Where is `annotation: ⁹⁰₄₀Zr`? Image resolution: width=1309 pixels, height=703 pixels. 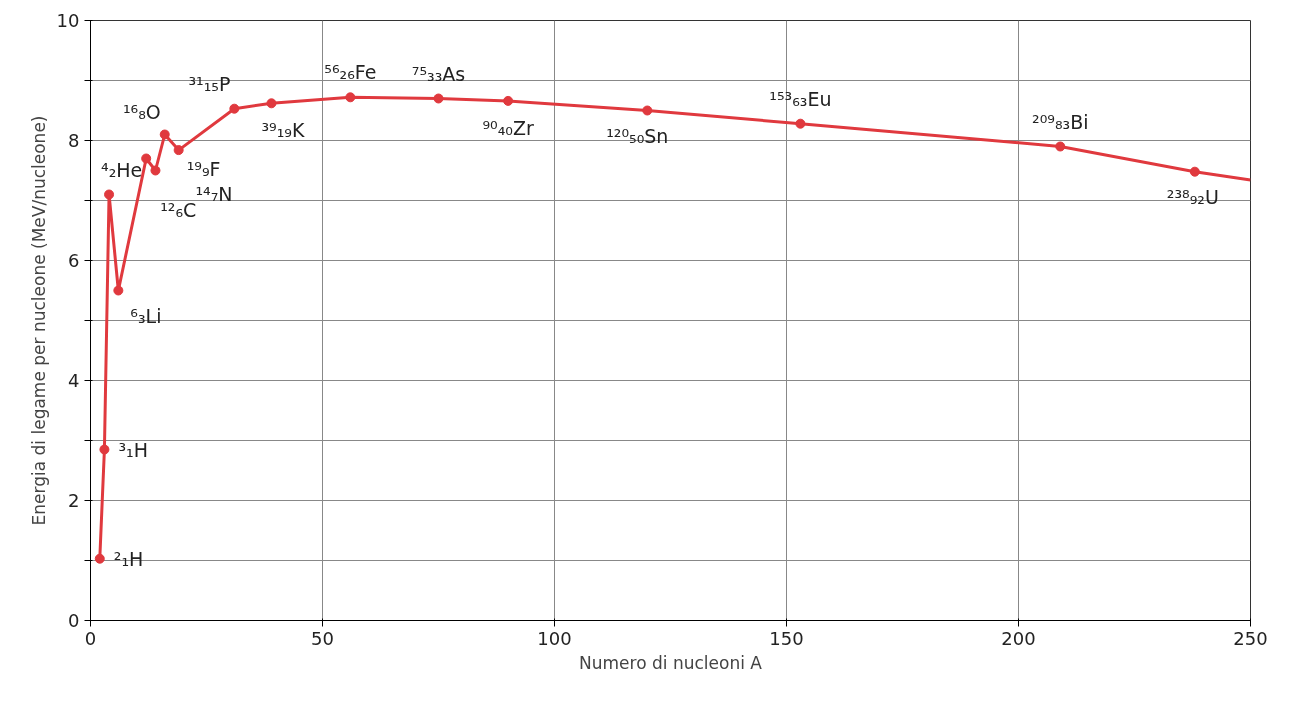 annotation: ⁹⁰₄₀Zr is located at coordinates (508, 127).